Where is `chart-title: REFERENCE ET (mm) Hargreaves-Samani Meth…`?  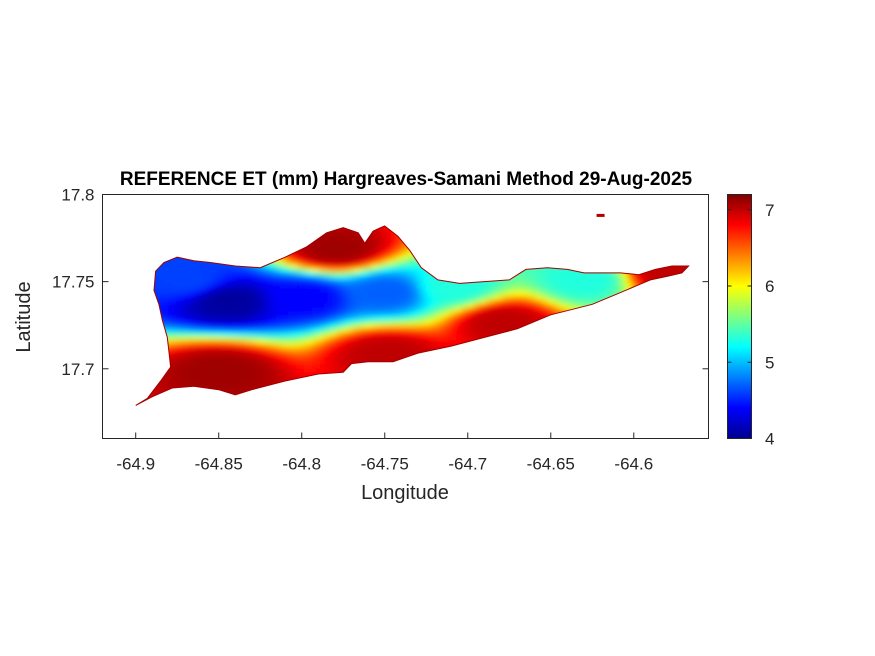 chart-title: REFERENCE ET (mm) Hargreaves-Samani Meth… is located at coordinates (406, 179).